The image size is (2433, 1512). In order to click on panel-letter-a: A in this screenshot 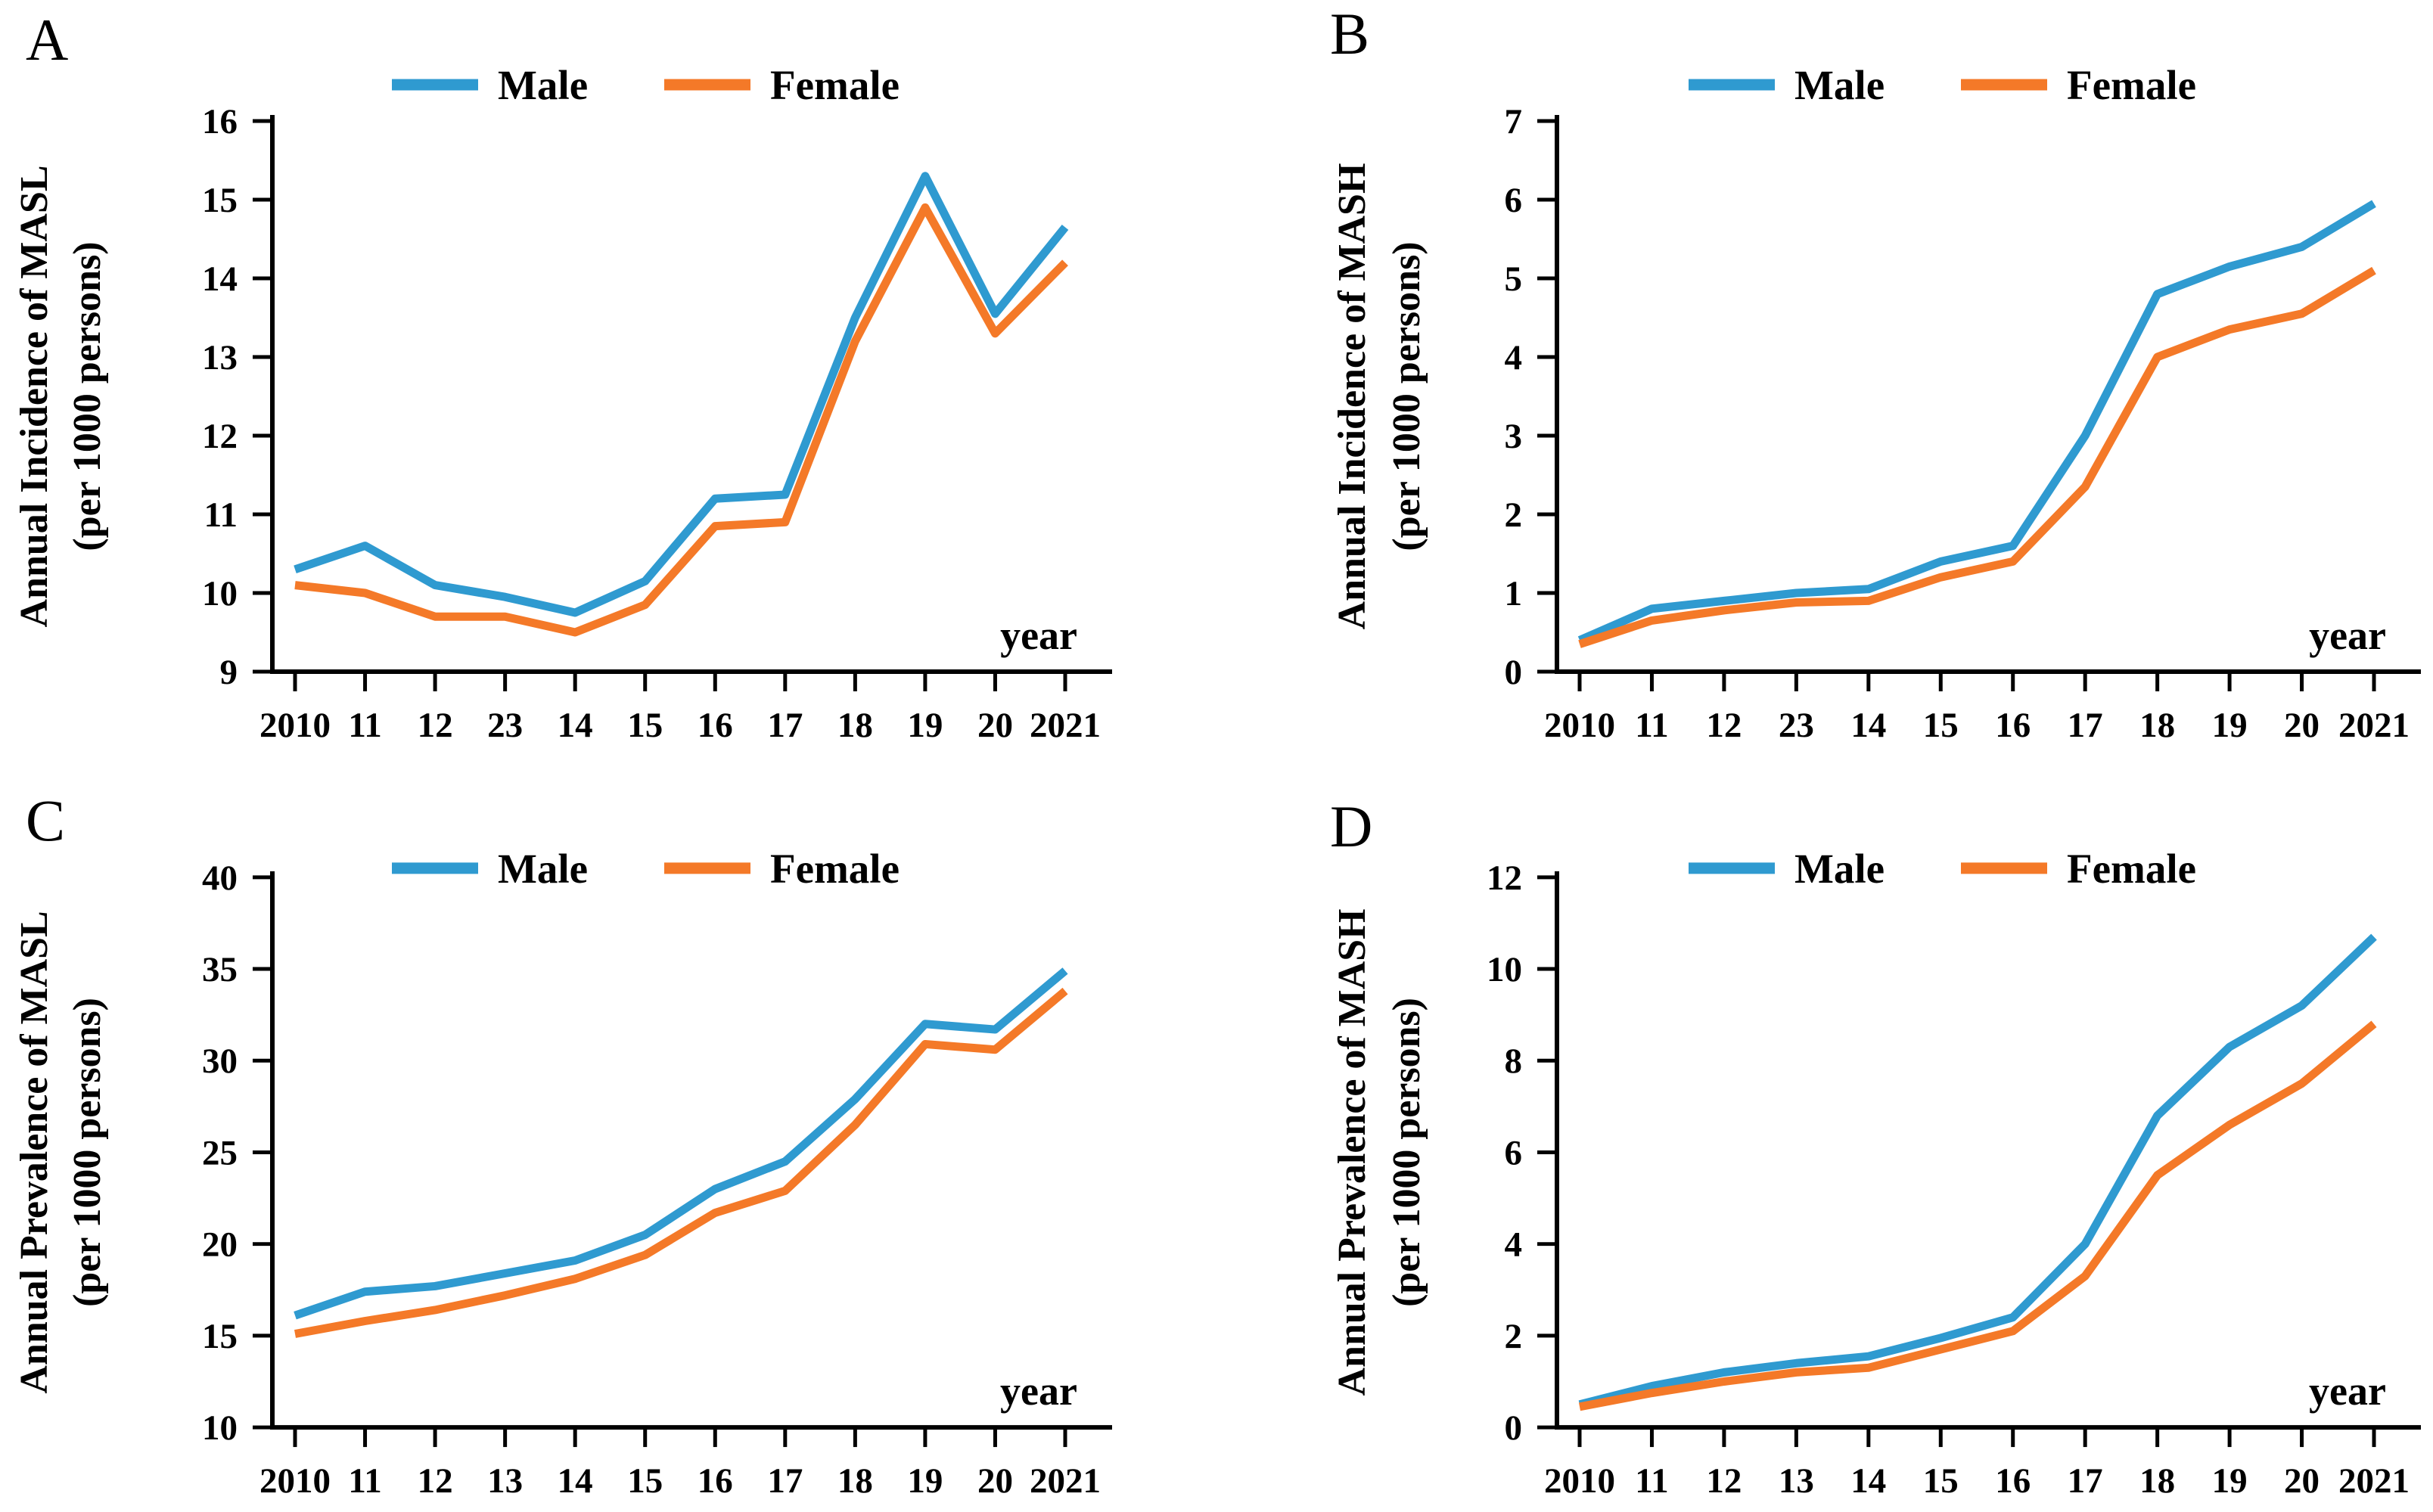, I will do `click(48, 40)`.